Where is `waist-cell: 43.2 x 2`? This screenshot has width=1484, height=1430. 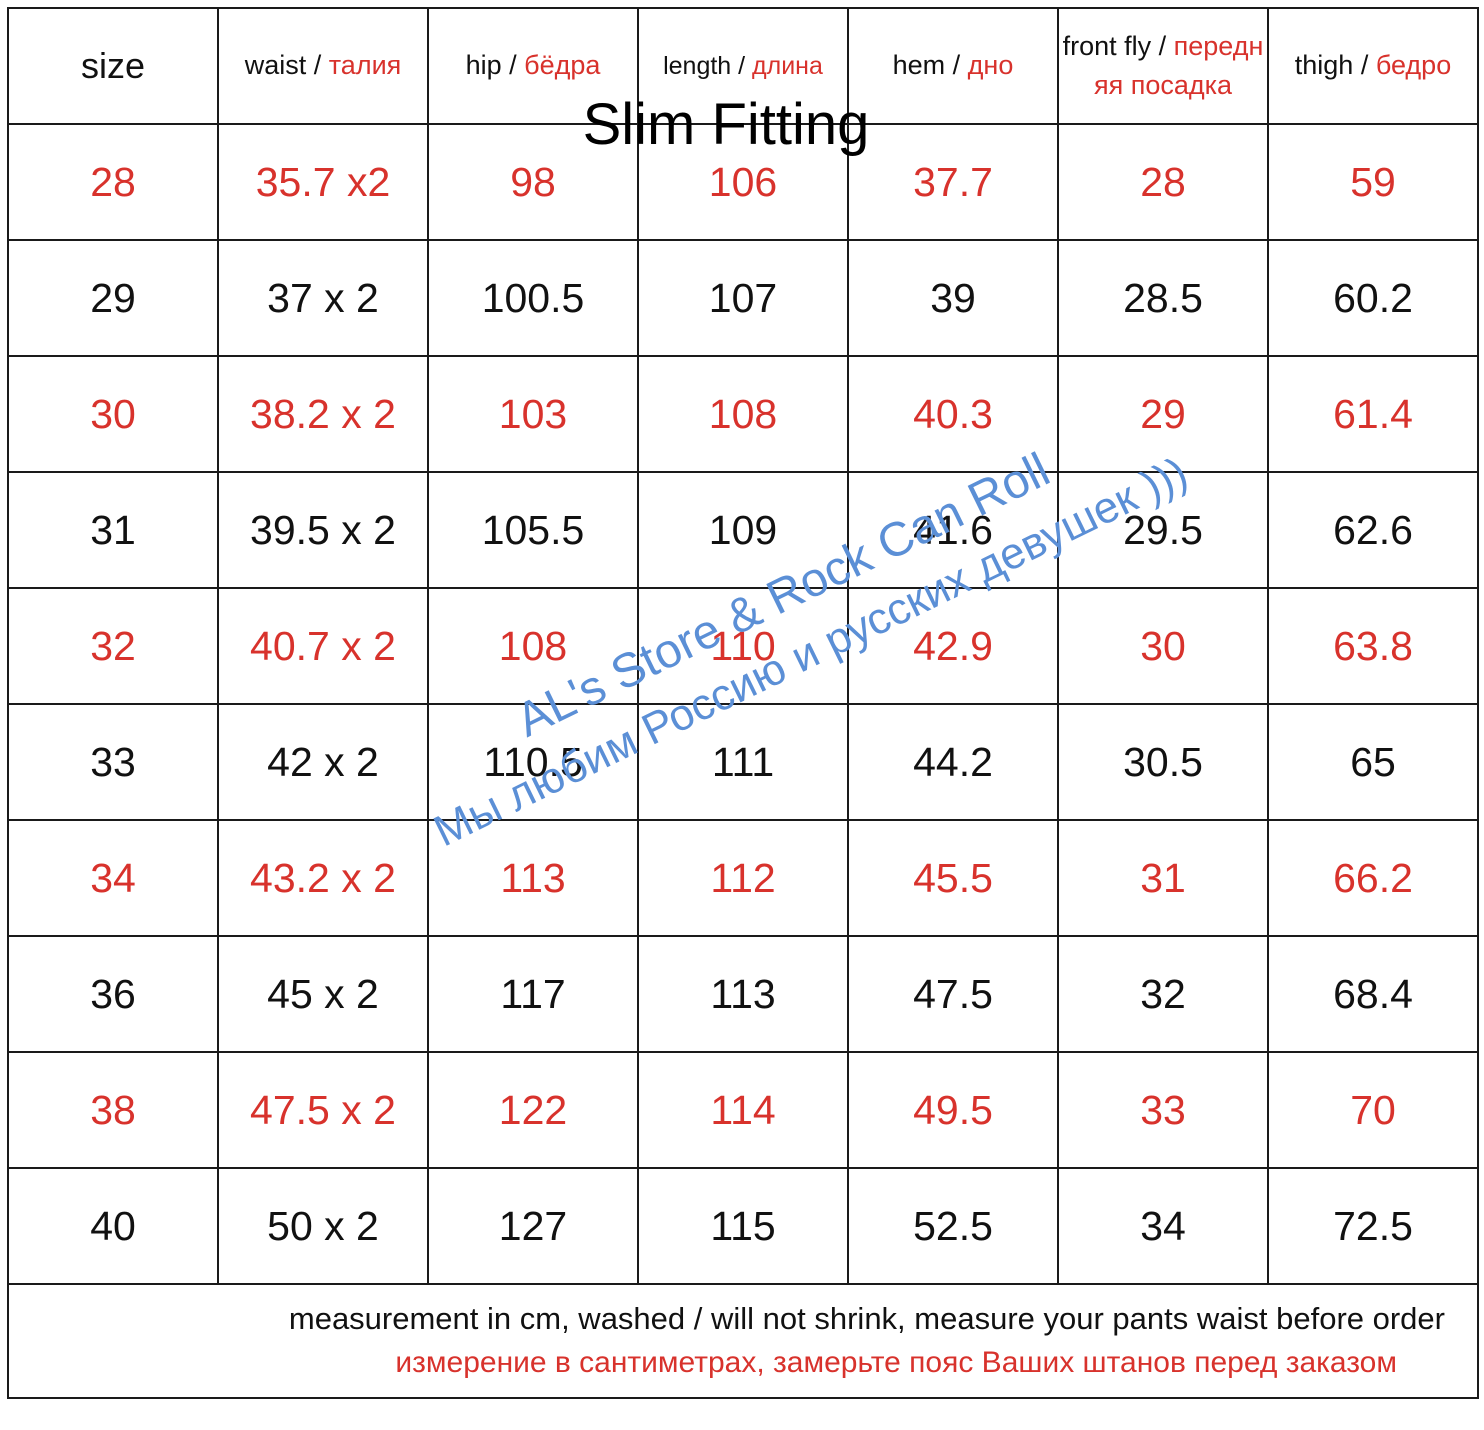
waist-cell: 43.2 x 2 is located at coordinates (323, 878).